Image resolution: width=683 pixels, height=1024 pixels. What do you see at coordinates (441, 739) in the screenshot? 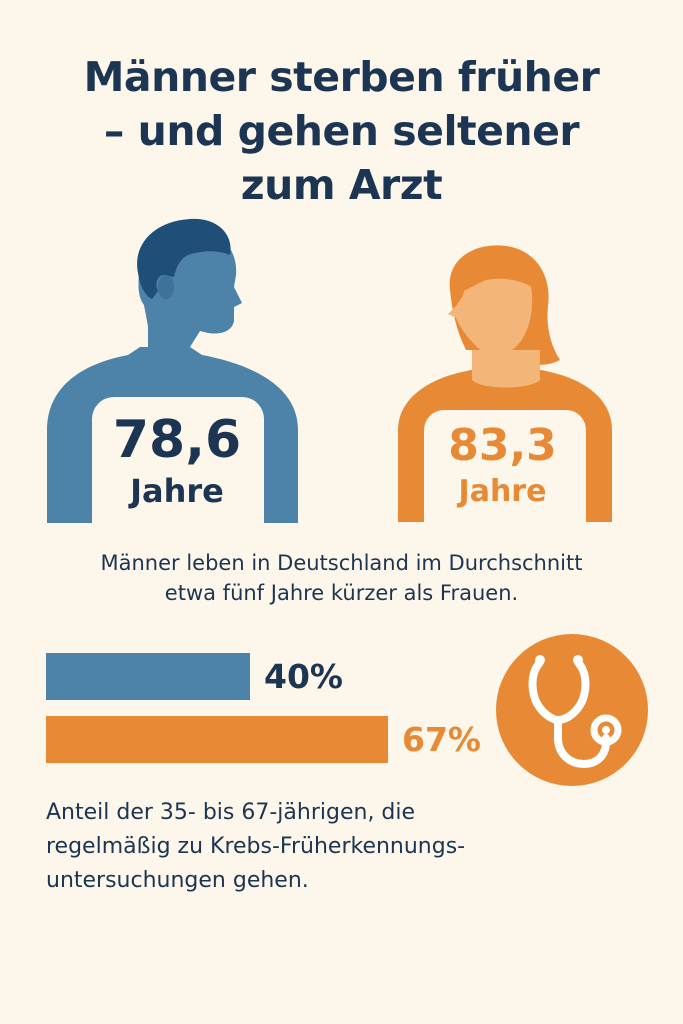
I see `women-screening-percent: 67%` at bounding box center [441, 739].